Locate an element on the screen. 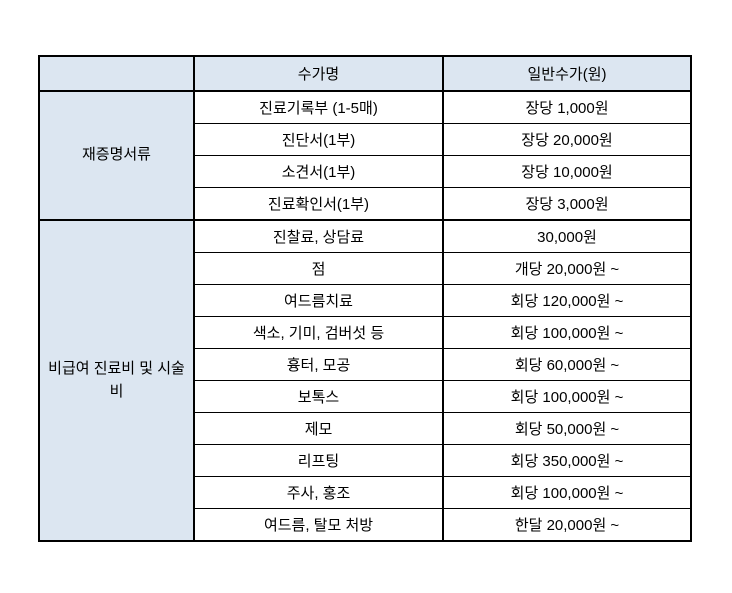 The height and width of the screenshot is (593, 732). group-label-uninsured: 비급여 진료비 및 시술비 is located at coordinates (116, 380).